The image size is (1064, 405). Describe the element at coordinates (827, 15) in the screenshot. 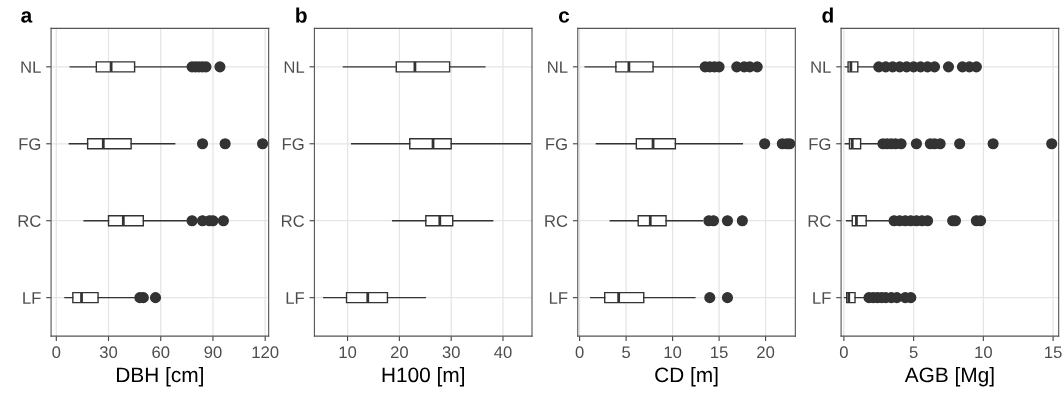

I see `chart-title: d` at that location.